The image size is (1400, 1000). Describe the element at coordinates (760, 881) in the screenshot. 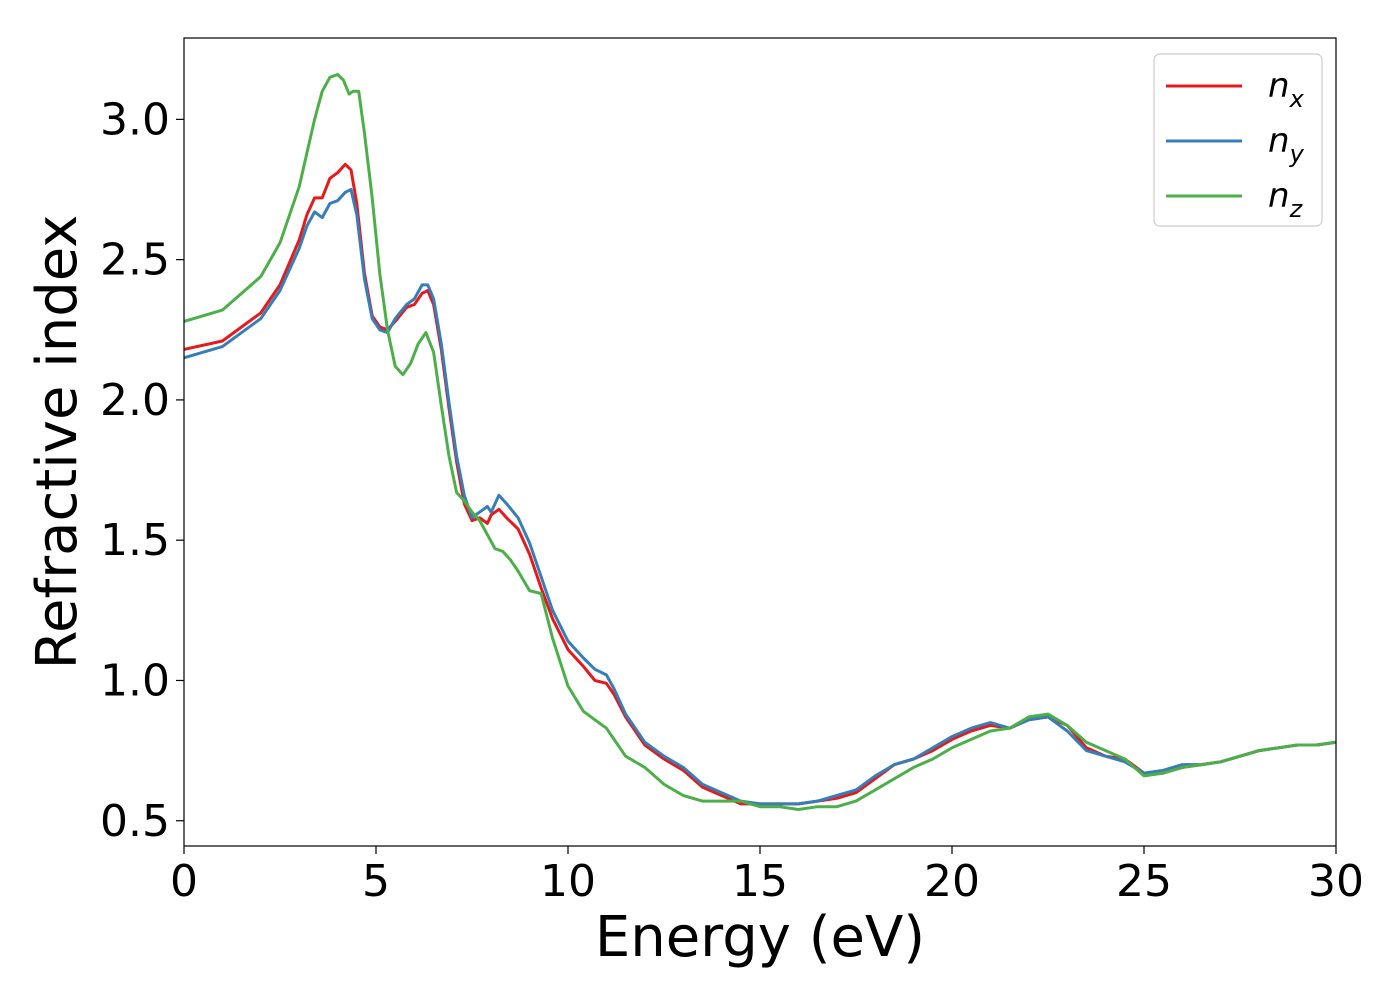

I see `x-tick-label: 15` at that location.